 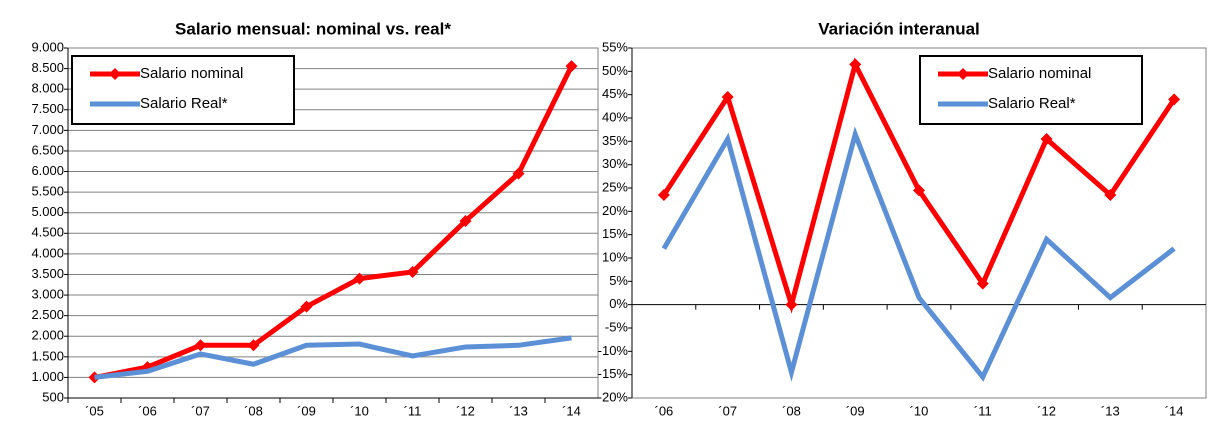 What do you see at coordinates (615, 116) in the screenshot?
I see `y-tick-label: 40%` at bounding box center [615, 116].